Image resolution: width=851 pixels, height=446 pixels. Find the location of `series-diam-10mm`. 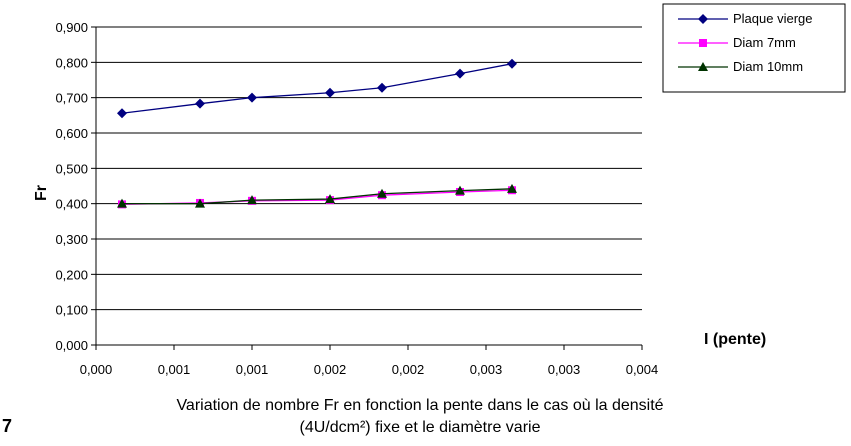

series-diam-10mm is located at coordinates (317, 195).